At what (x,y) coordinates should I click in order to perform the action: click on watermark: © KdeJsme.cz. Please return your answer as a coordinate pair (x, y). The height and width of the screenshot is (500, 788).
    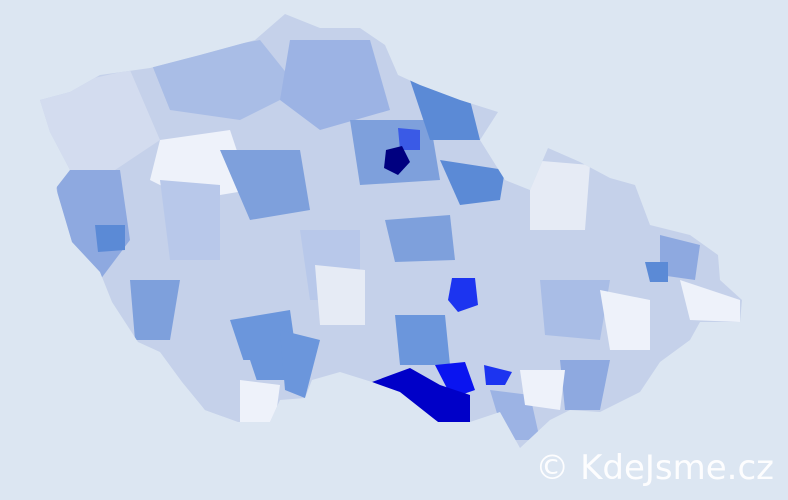
    Looking at the image, I should click on (654, 468).